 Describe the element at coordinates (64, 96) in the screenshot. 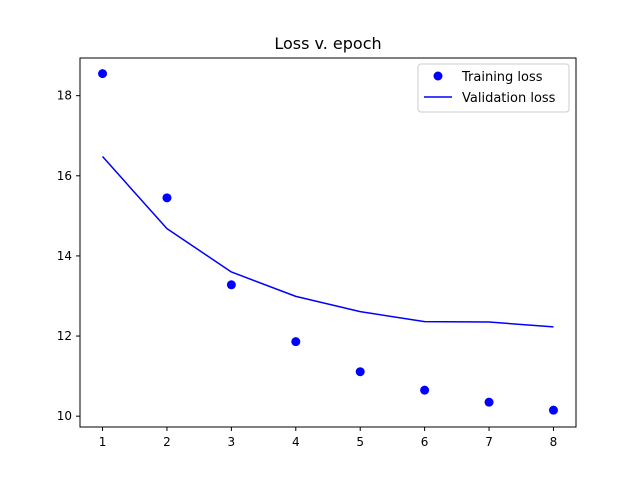

I see `y-tick-label: 18` at that location.